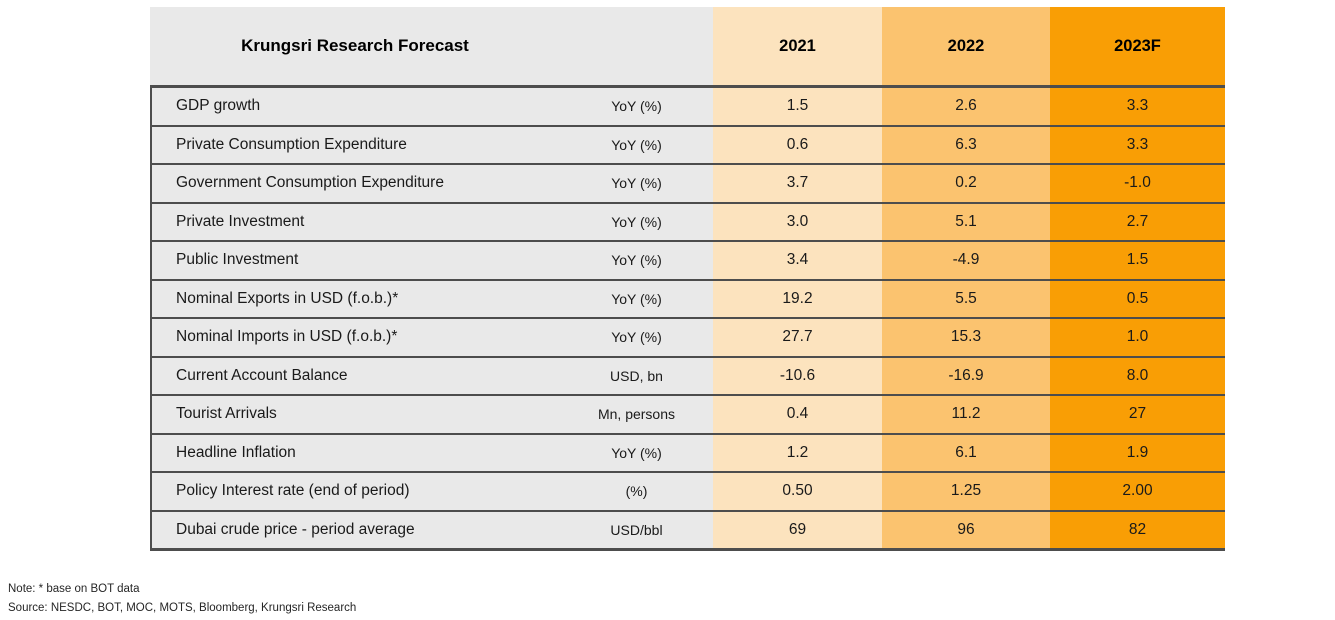 The height and width of the screenshot is (620, 1335). I want to click on row-value-2023f: 27, so click(1137, 414).